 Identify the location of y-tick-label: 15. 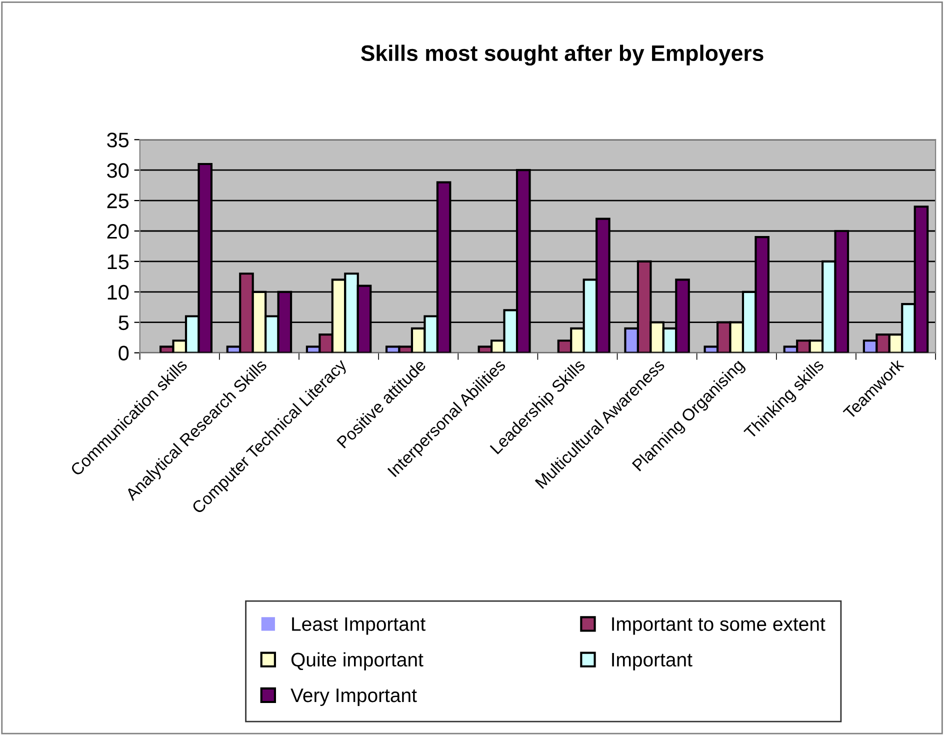
(118, 262).